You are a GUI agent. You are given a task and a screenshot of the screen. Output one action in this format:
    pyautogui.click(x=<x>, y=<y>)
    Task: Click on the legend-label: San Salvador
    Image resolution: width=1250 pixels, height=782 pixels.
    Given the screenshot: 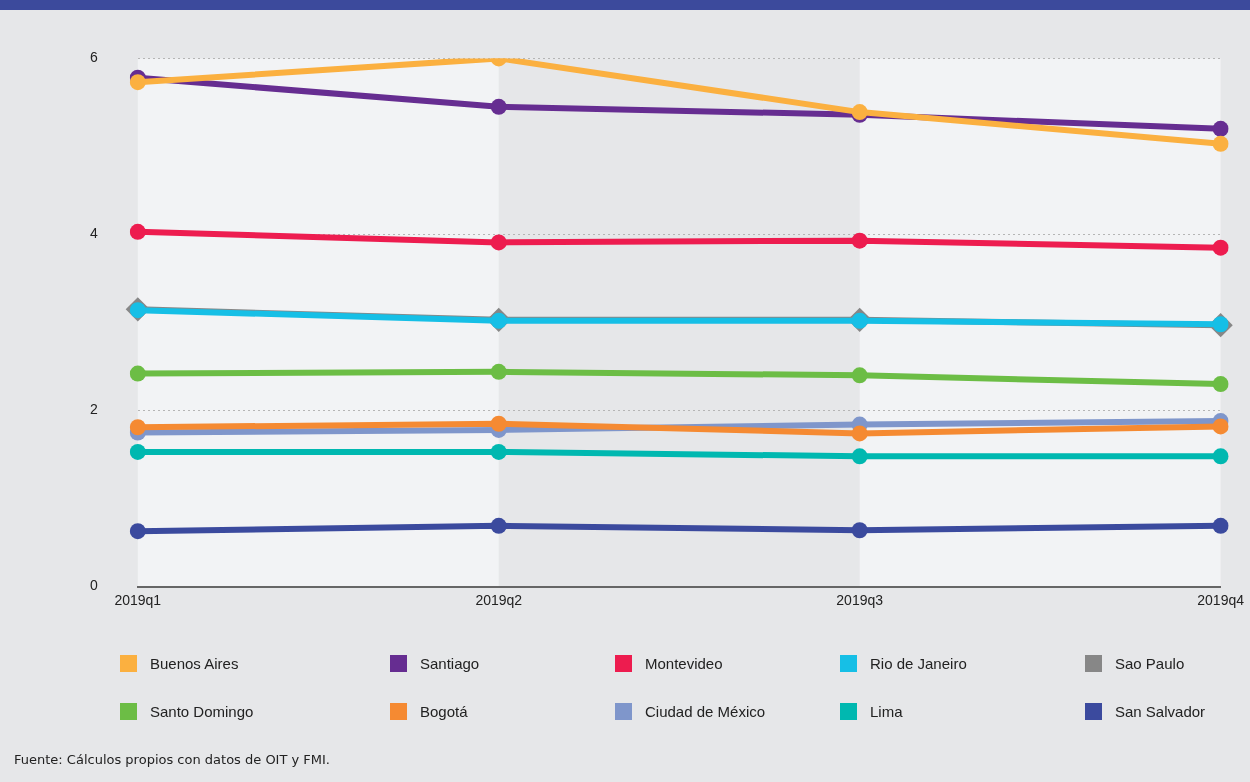 What is the action you would take?
    pyautogui.click(x=1160, y=711)
    